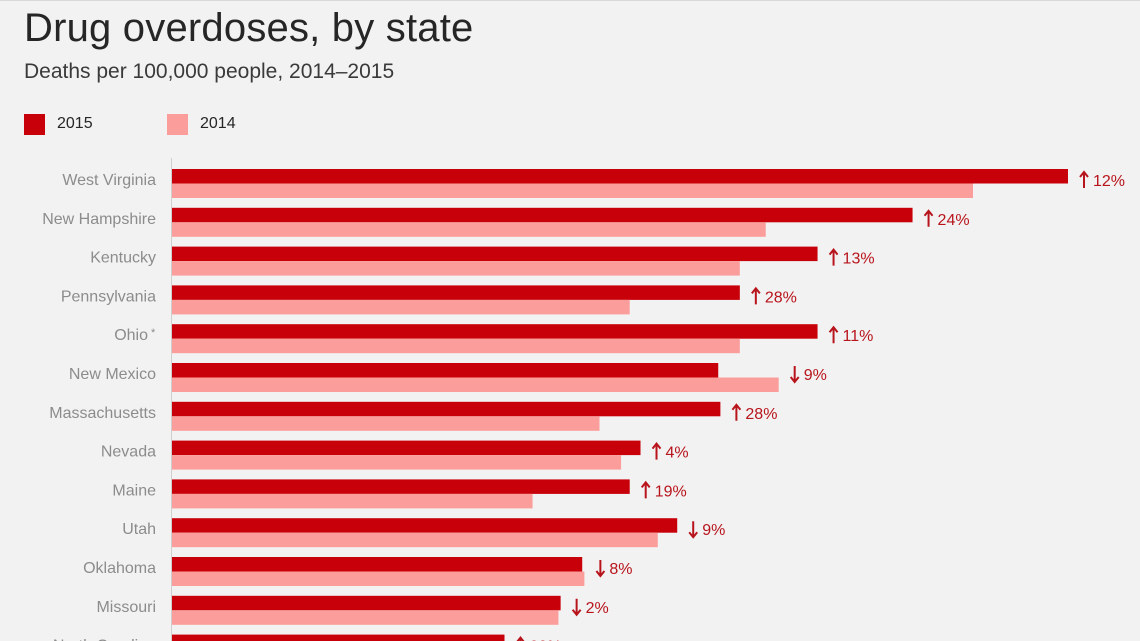 The height and width of the screenshot is (641, 1140). What do you see at coordinates (954, 220) in the screenshot?
I see `change-percent: 24%` at bounding box center [954, 220].